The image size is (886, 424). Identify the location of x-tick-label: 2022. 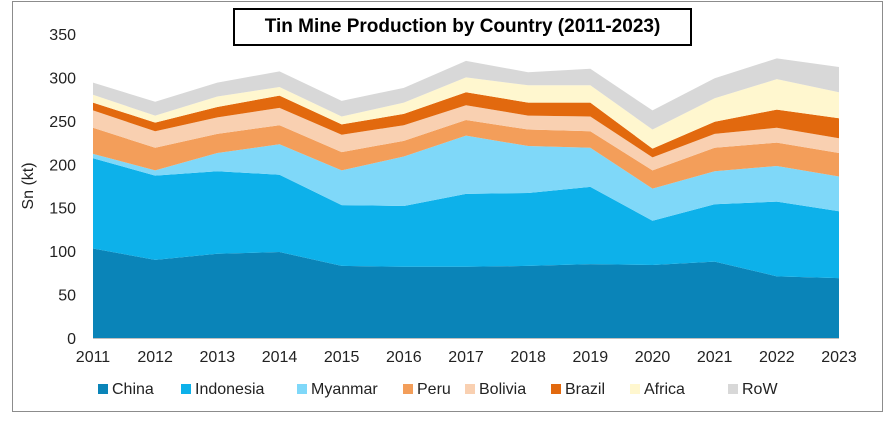
(777, 357).